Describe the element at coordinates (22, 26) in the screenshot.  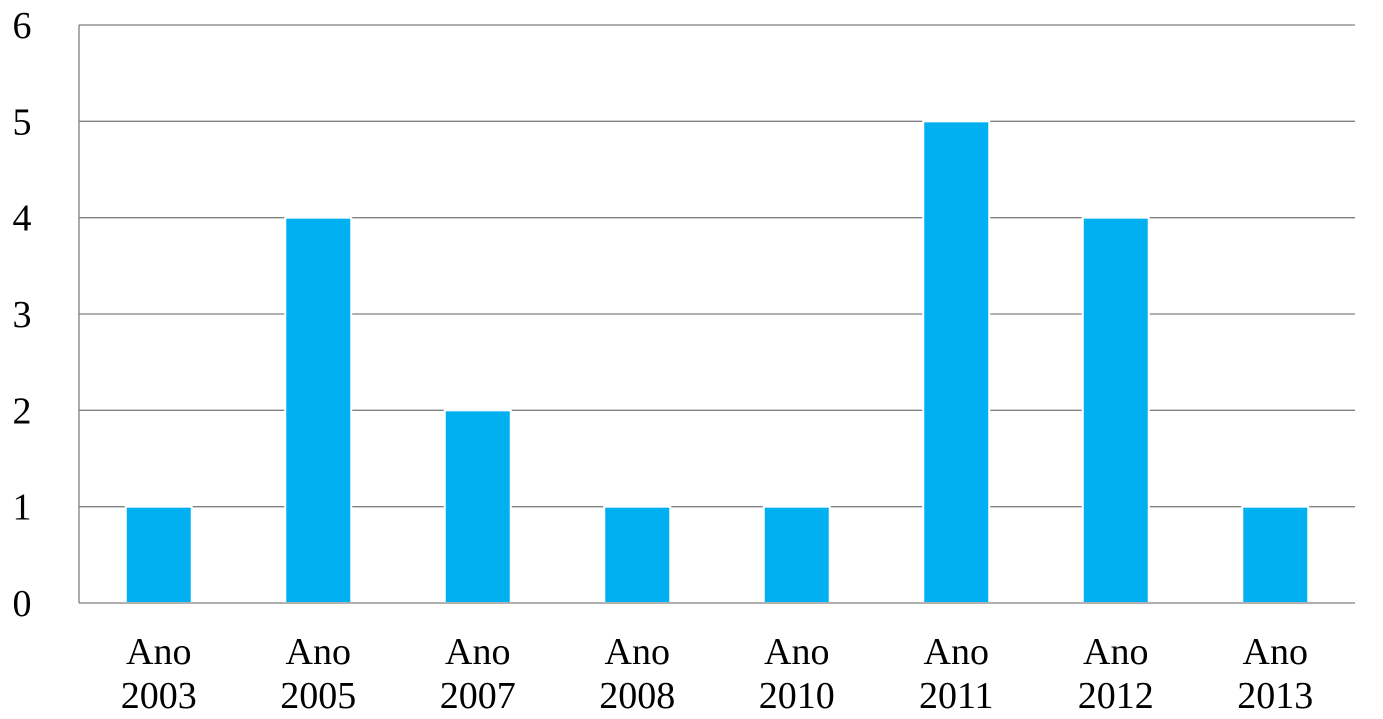
I see `y-tick-label: 6` at that location.